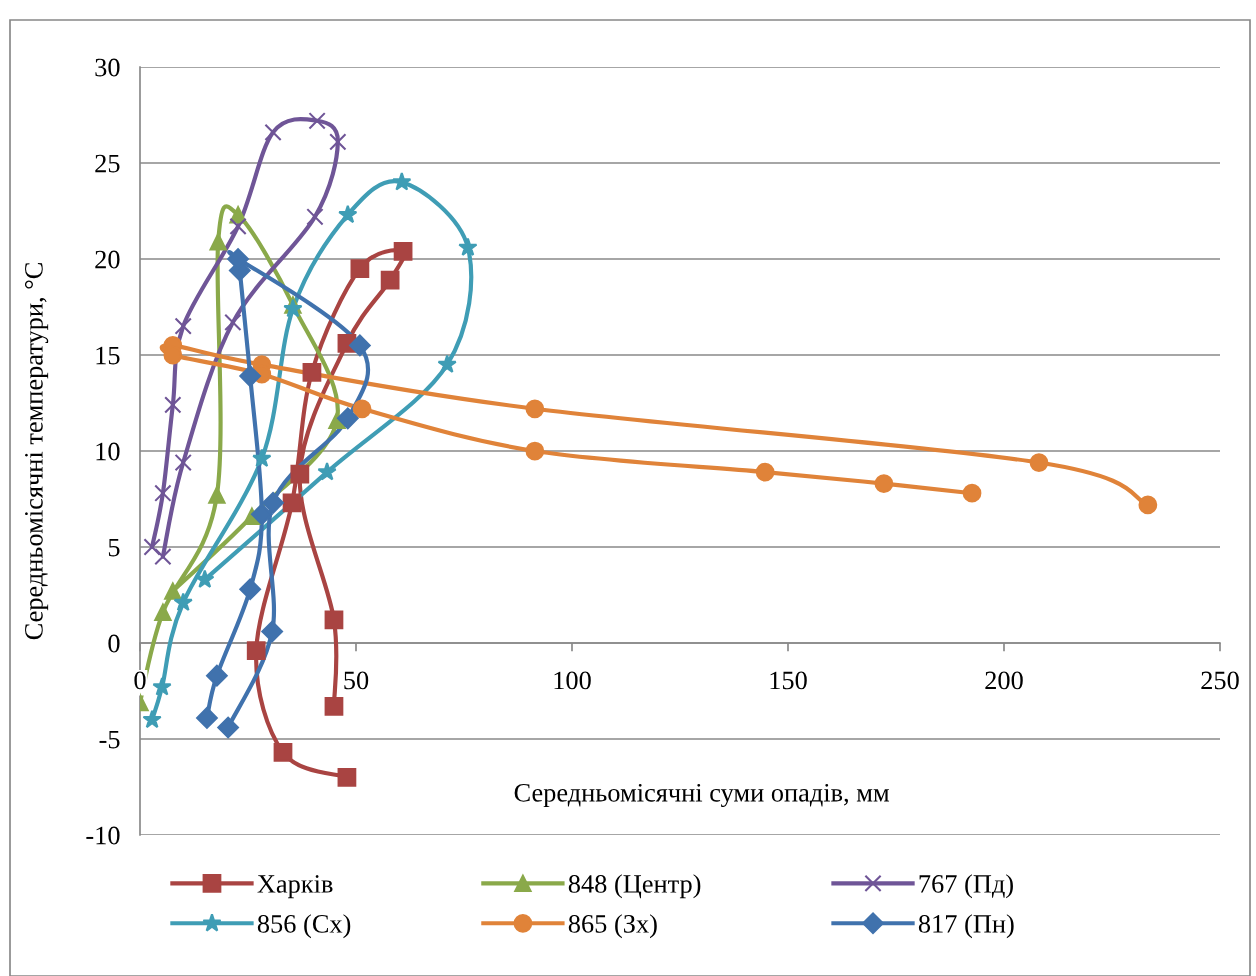 The image size is (1256, 976). I want to click on x-tick-label: 100, so click(572, 680).